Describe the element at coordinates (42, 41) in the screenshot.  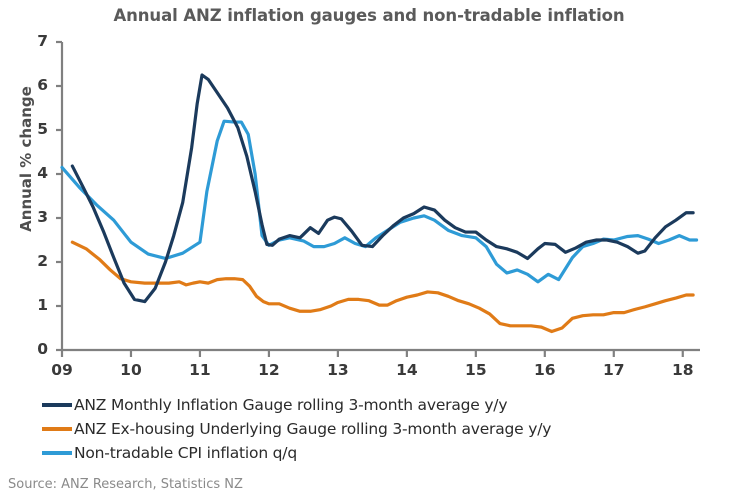
I see `y-axis-tick-label: 7` at that location.